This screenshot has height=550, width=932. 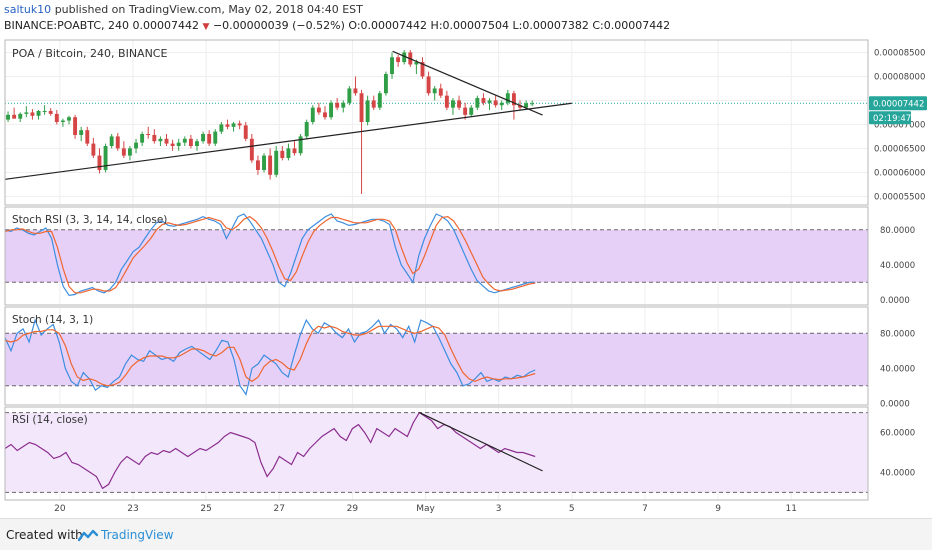 I want to click on footer-bar: Created with TradingView, so click(x=466, y=534).